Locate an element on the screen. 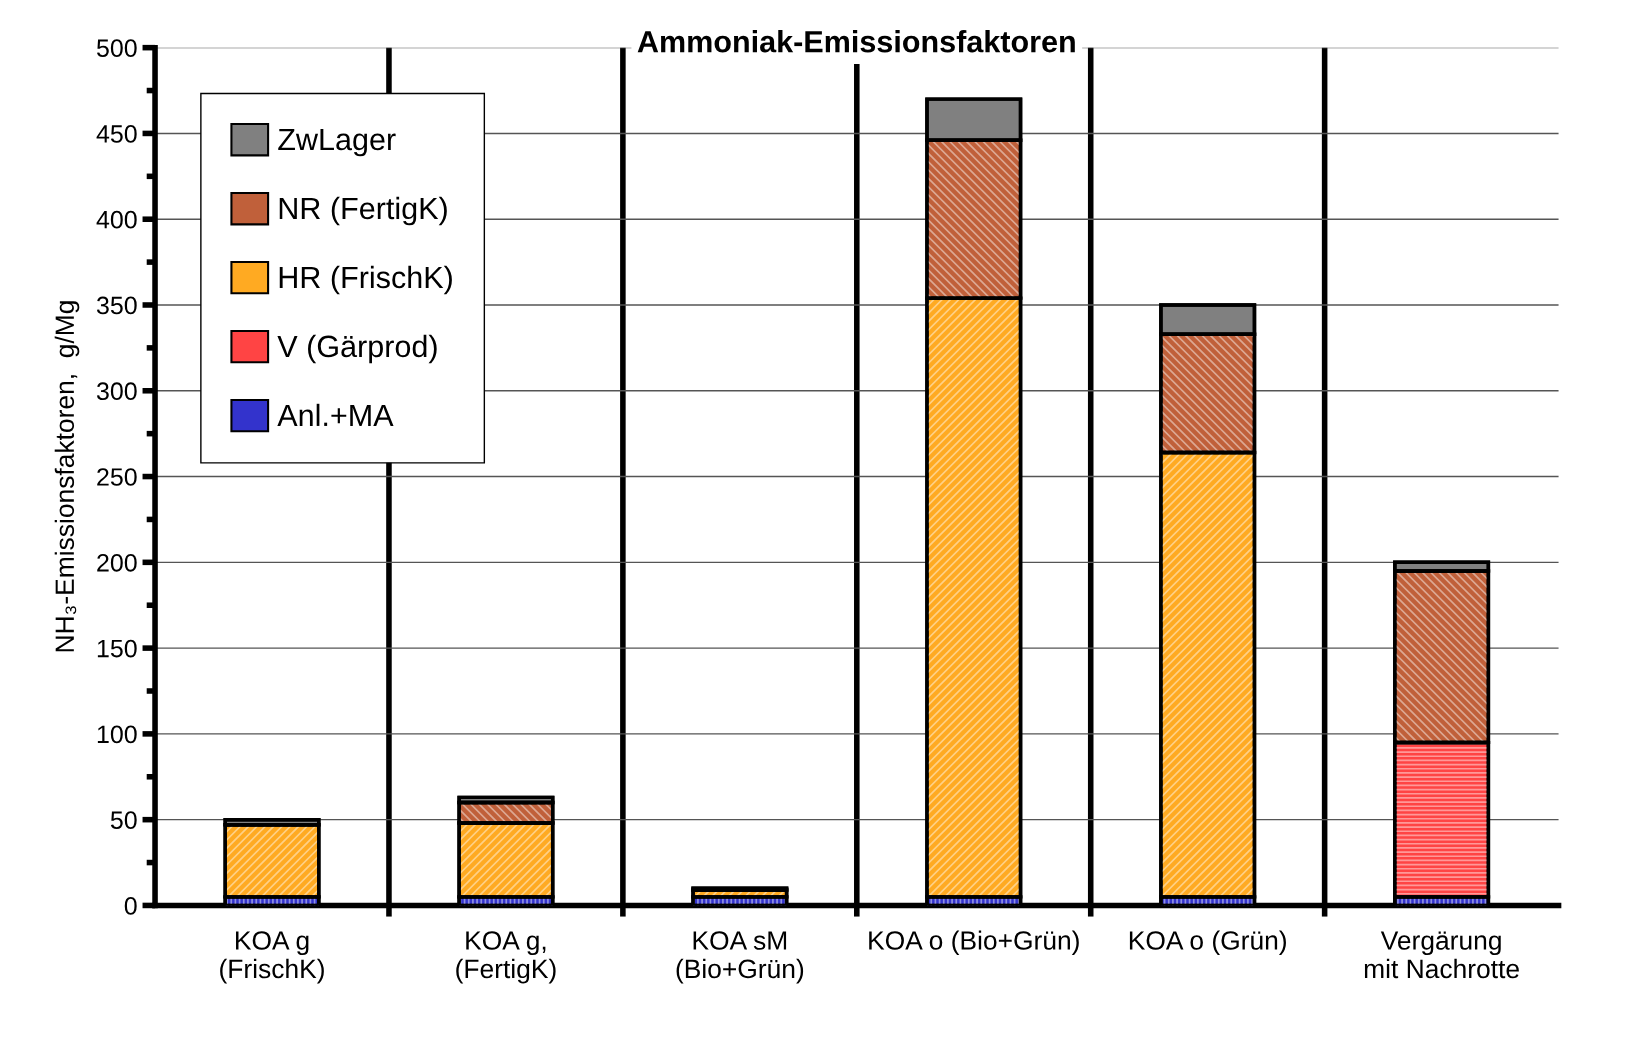 The image size is (1632, 1059). y-axis-title: NH₃-Emissionsfaktoren, g/Mg is located at coordinates (67, 476).